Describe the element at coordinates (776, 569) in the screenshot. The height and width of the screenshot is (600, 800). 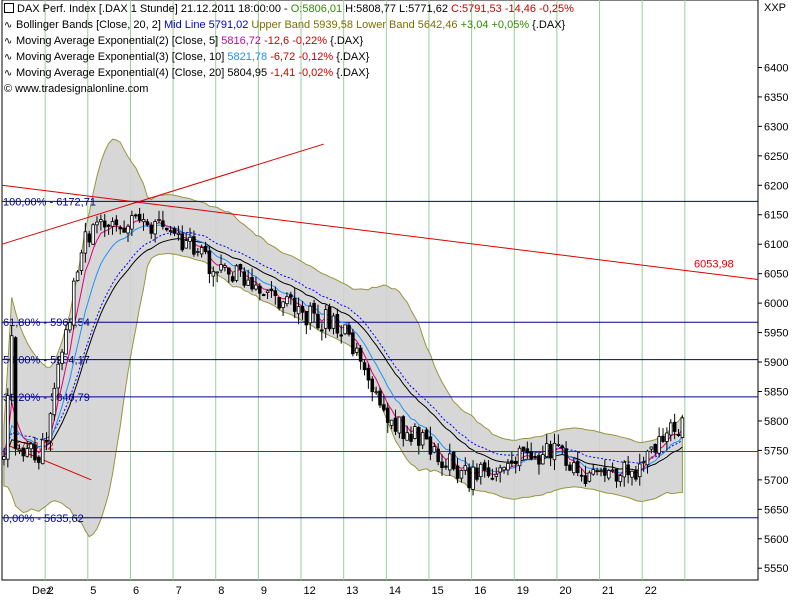
I see `y-tick-label: 5550` at that location.